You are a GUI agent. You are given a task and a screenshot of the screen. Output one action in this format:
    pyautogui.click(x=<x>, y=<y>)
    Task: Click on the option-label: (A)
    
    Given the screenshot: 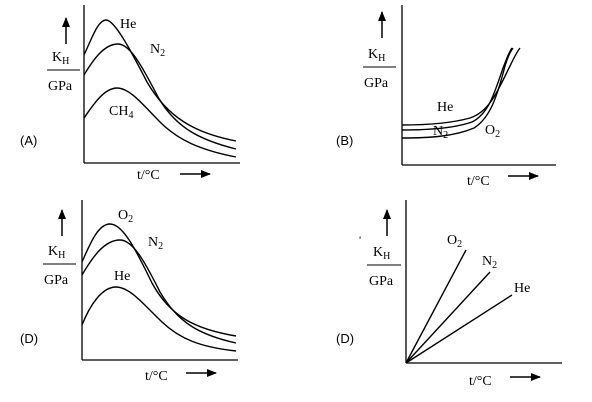 What is the action you would take?
    pyautogui.click(x=28, y=140)
    